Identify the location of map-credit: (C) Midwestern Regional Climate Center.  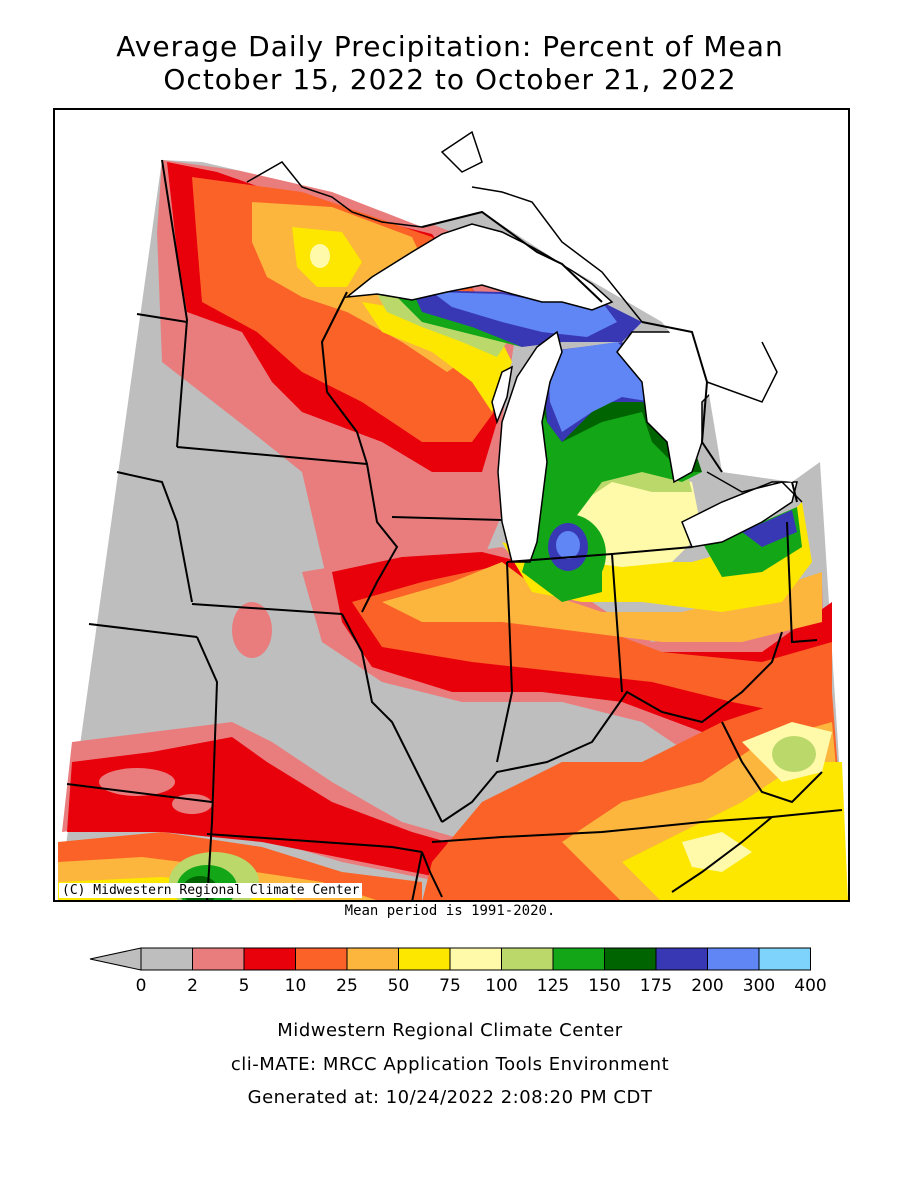
(211, 890).